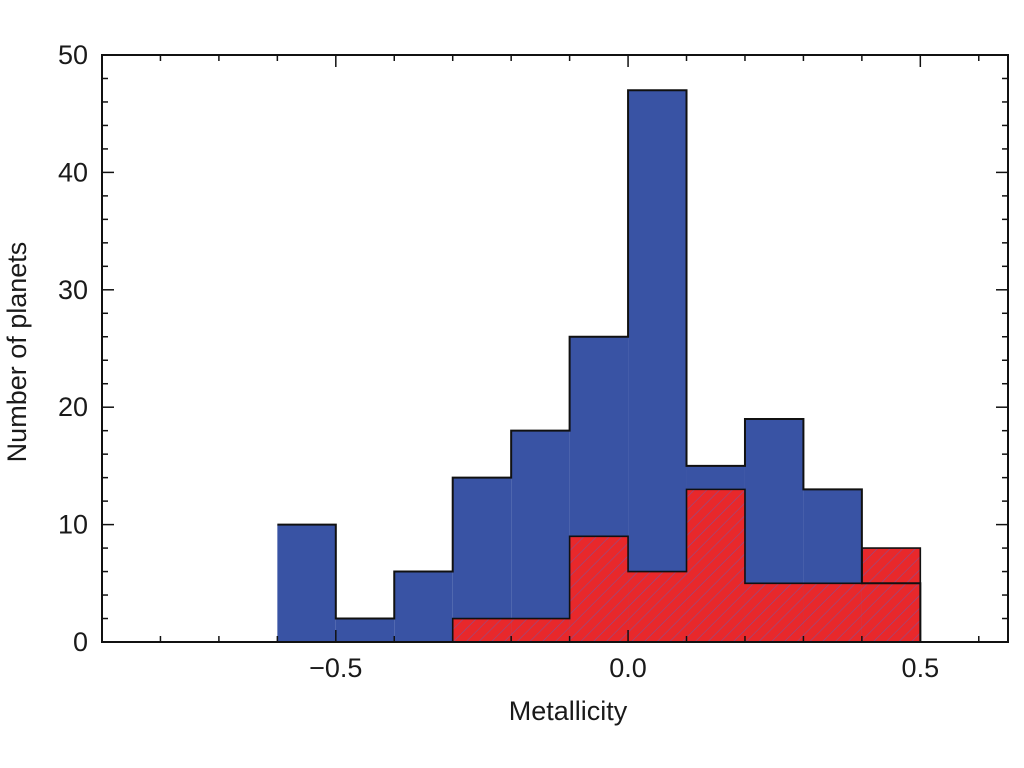 The width and height of the screenshot is (1024, 768). Describe the element at coordinates (73, 525) in the screenshot. I see `y-tick-label: 10` at that location.